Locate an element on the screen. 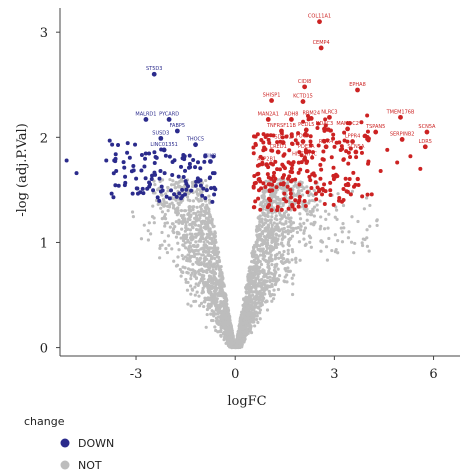  gene-label: MAN2A1 is located at coordinates (268, 114).